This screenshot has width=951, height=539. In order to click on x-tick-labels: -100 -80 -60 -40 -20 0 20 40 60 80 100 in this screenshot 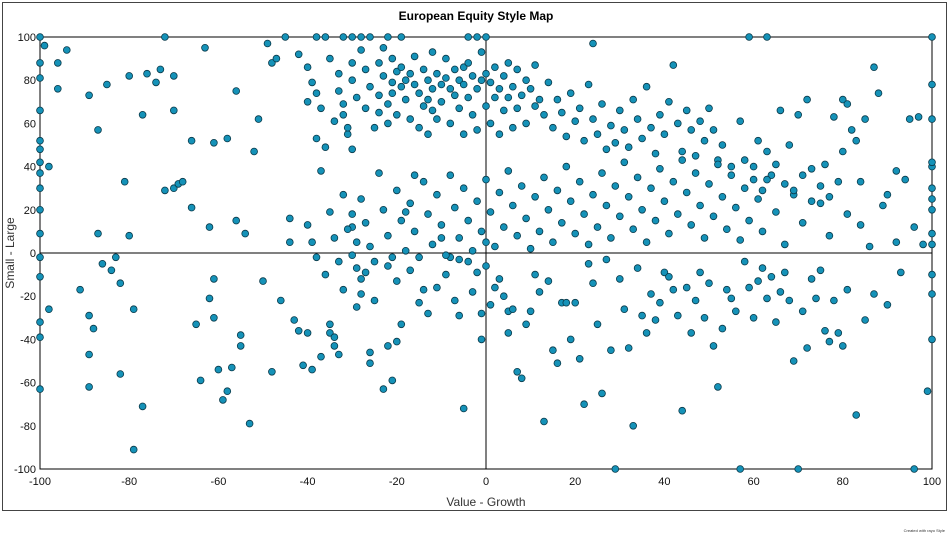, I will do `click(485, 482)`.